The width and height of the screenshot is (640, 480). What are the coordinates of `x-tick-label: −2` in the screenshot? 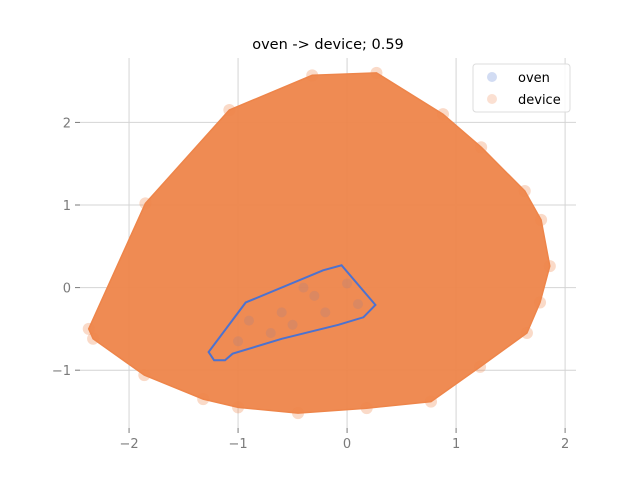 It's located at (128, 444).